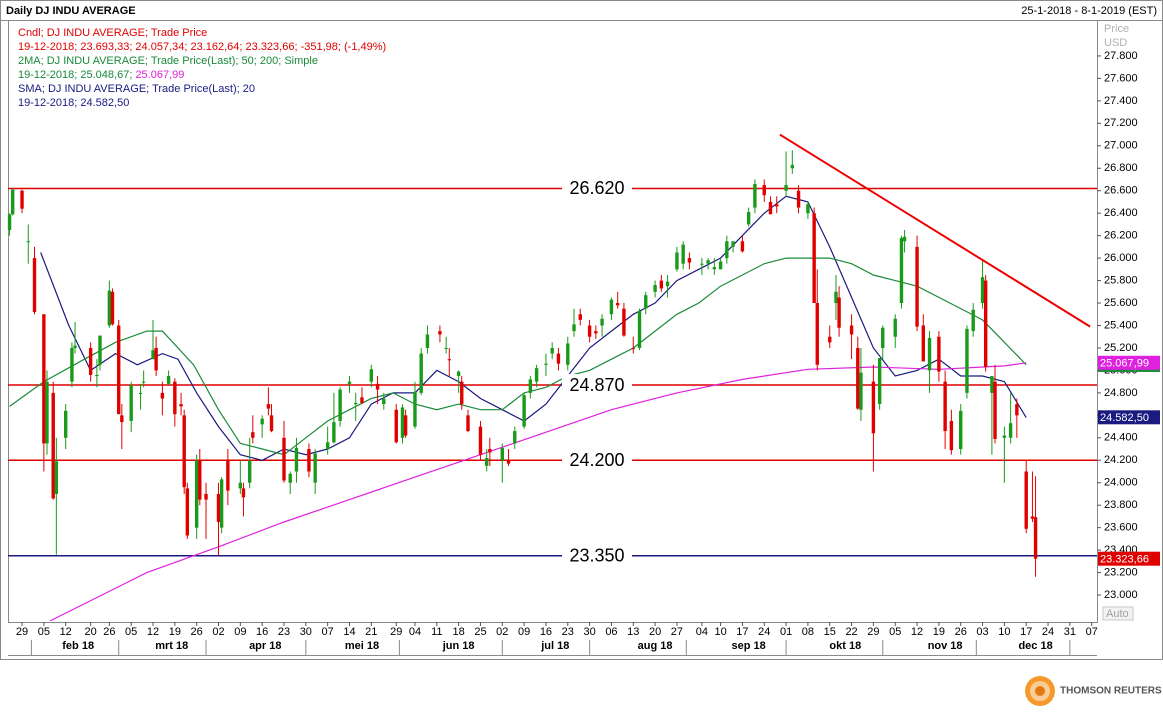  Describe the element at coordinates (1121, 168) in the screenshot. I see `y-tick-label: 26.800` at that location.